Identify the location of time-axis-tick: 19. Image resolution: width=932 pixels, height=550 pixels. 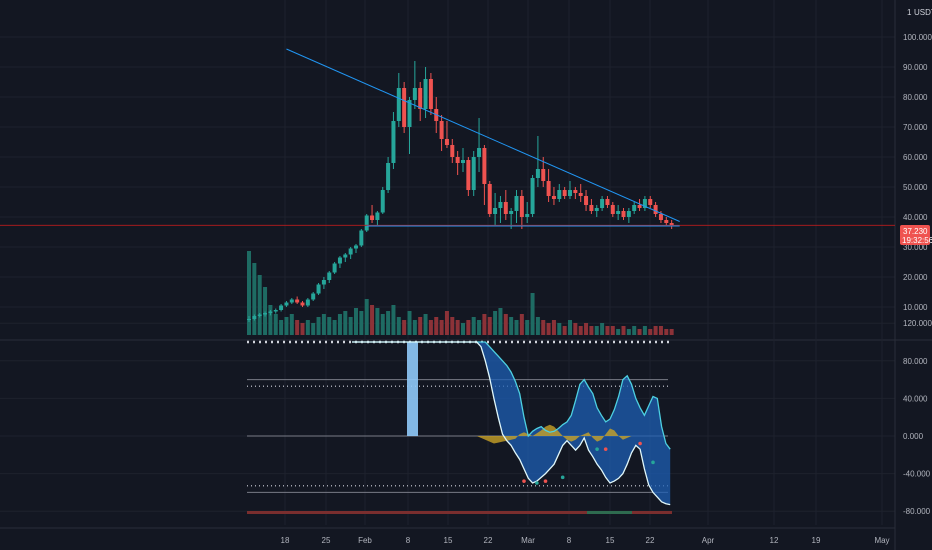
(816, 540).